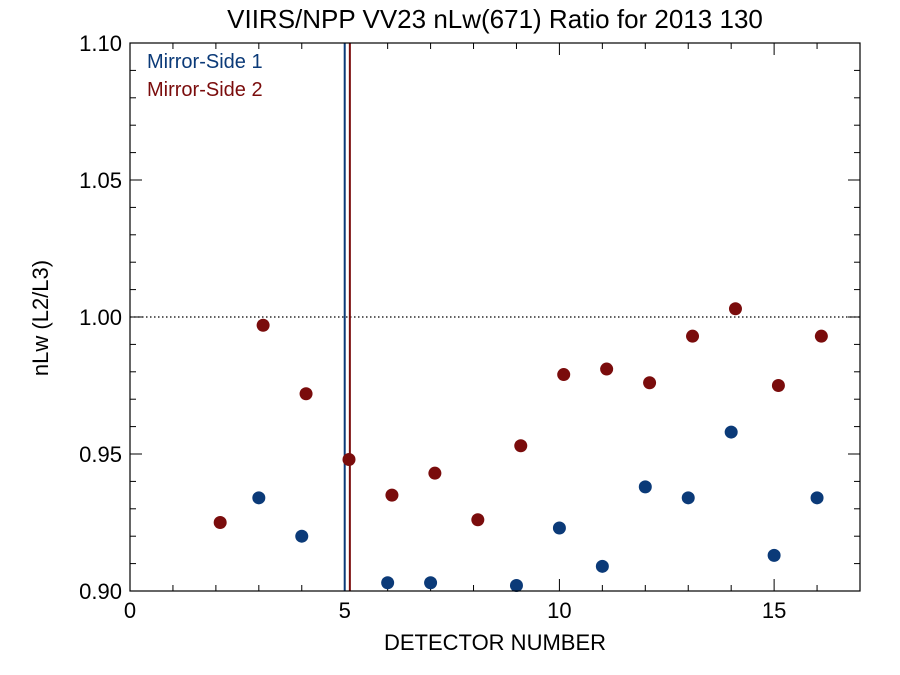  I want to click on y-tick-label: 1.05, so click(100, 180).